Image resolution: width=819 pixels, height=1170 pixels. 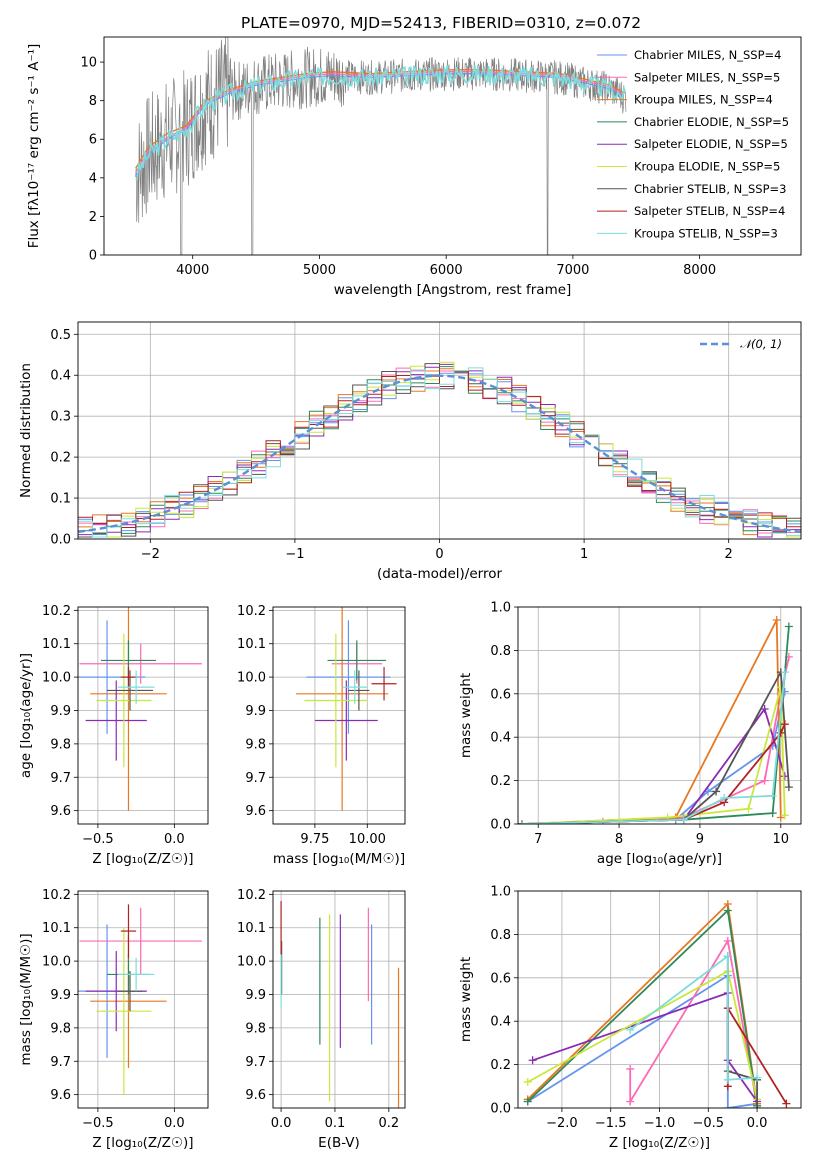 I want to click on x-tick-label: −1.0, so click(x=660, y=1123).